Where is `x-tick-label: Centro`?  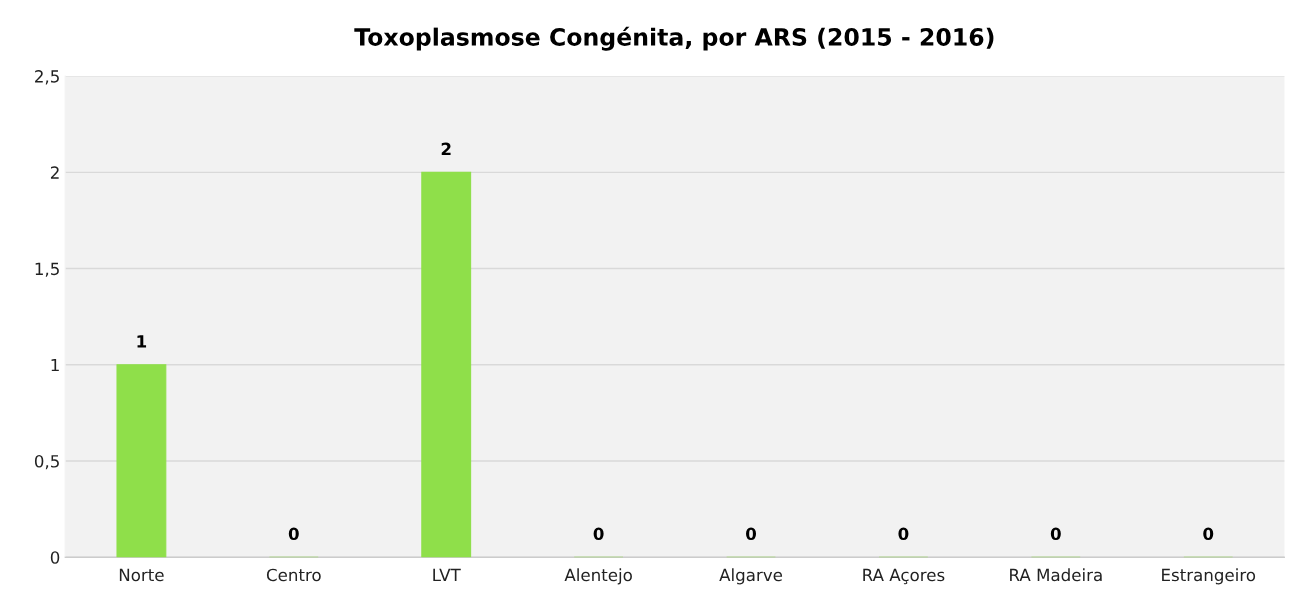 x-tick-label: Centro is located at coordinates (293, 575).